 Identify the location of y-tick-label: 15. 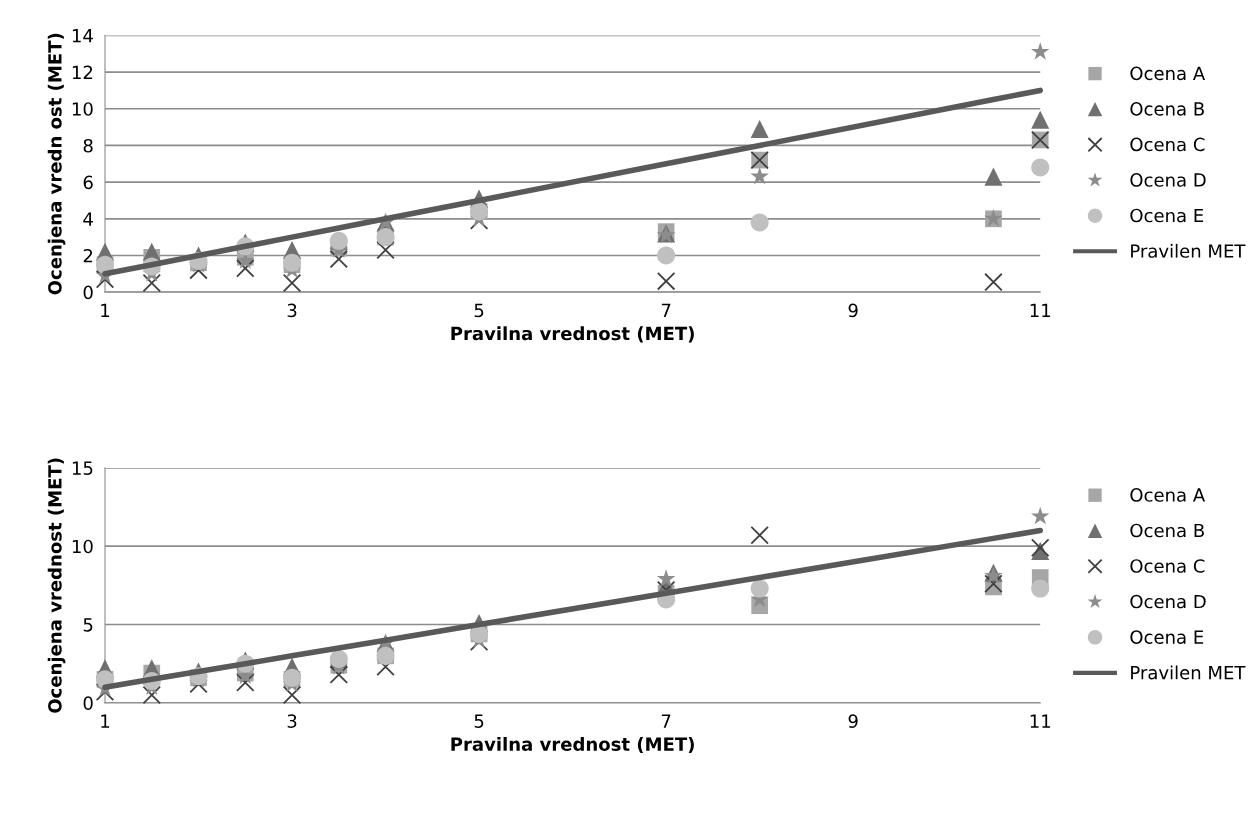
(82, 468).